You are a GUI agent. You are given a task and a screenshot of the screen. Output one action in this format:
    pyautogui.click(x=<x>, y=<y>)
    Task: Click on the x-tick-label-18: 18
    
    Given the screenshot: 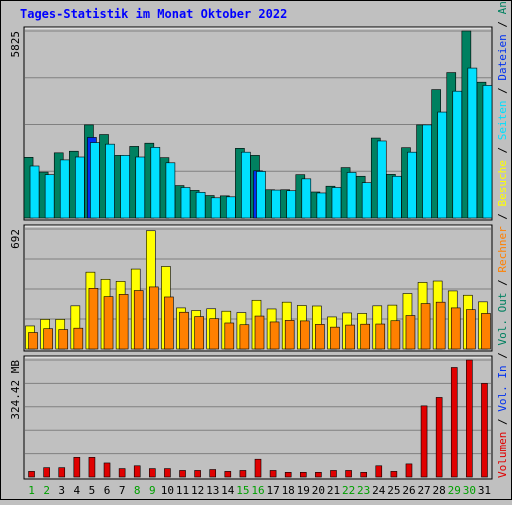 What is the action you would take?
    pyautogui.click(x=288, y=490)
    